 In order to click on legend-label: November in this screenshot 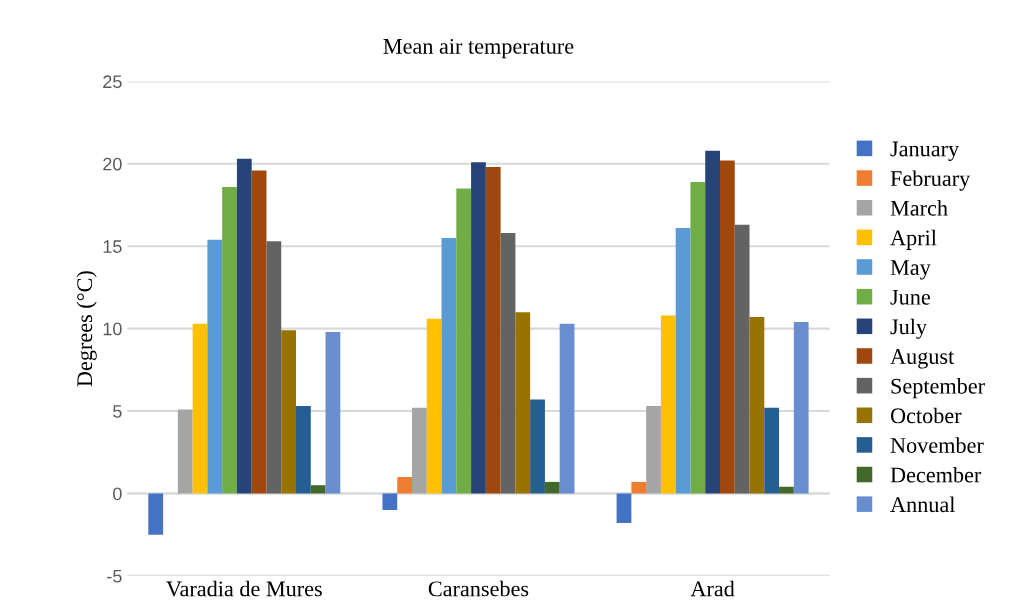, I will do `click(937, 445)`.